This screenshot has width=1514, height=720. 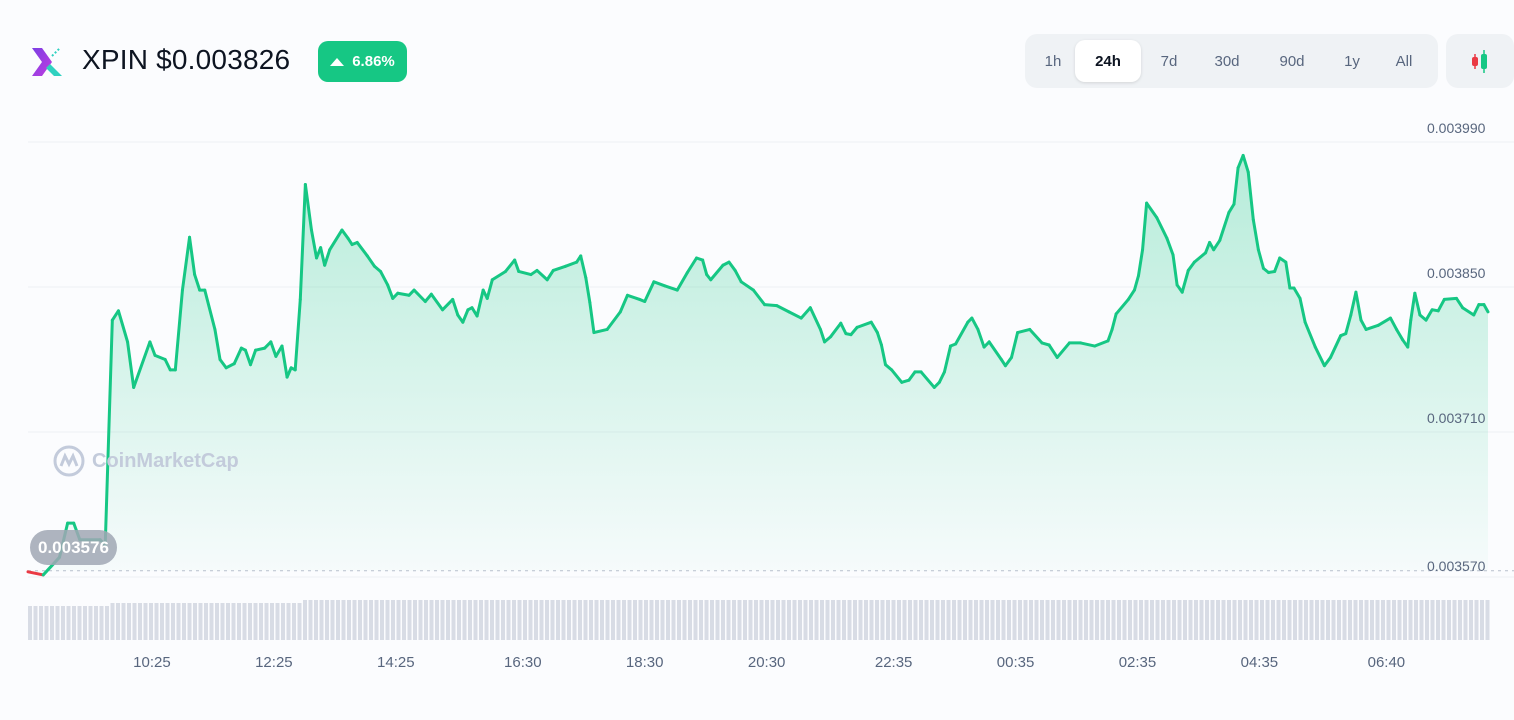 I want to click on range-90d: 90d, so click(x=1292, y=61).